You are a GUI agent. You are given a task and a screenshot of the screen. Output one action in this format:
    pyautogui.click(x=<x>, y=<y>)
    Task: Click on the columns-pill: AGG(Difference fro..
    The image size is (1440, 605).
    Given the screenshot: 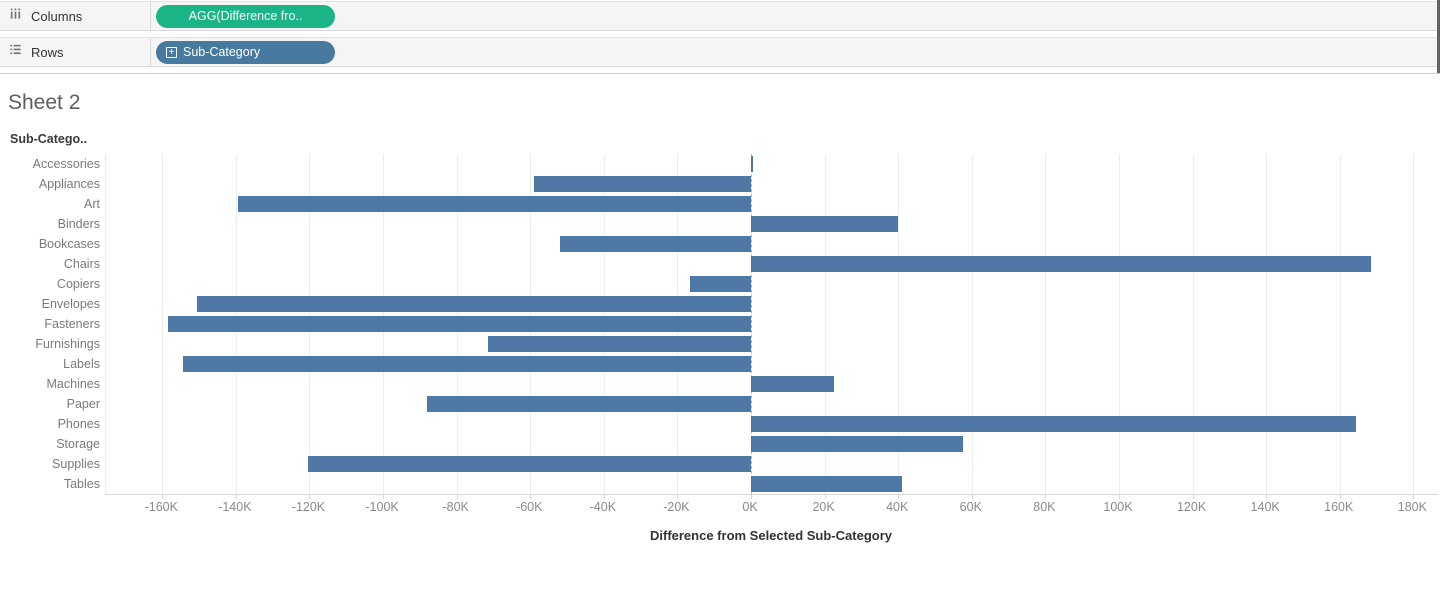 What is the action you would take?
    pyautogui.click(x=245, y=16)
    